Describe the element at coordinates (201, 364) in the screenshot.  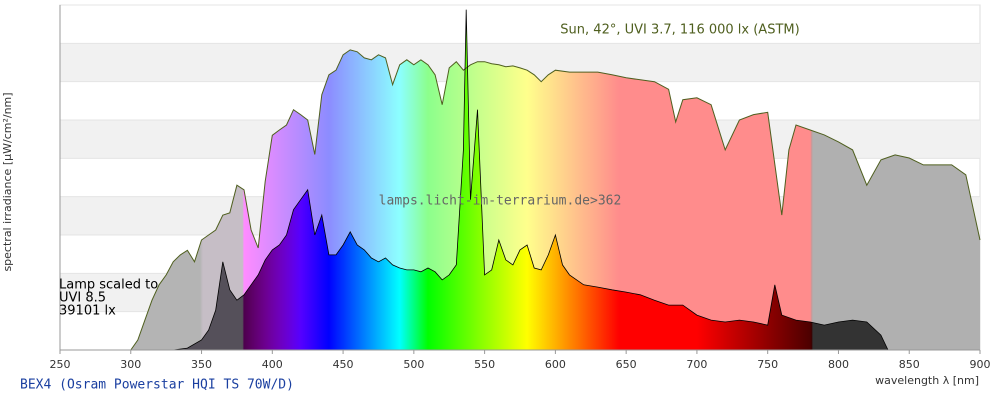
I see `x-tick-label: 350` at that location.